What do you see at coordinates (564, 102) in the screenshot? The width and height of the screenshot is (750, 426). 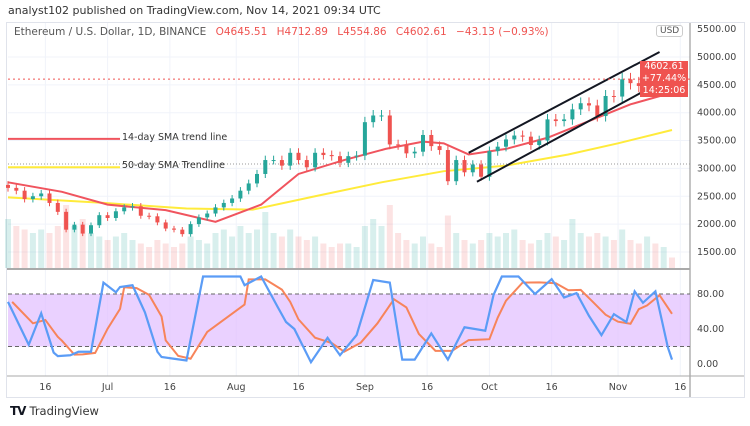 I see `channel-upper-line` at bounding box center [564, 102].